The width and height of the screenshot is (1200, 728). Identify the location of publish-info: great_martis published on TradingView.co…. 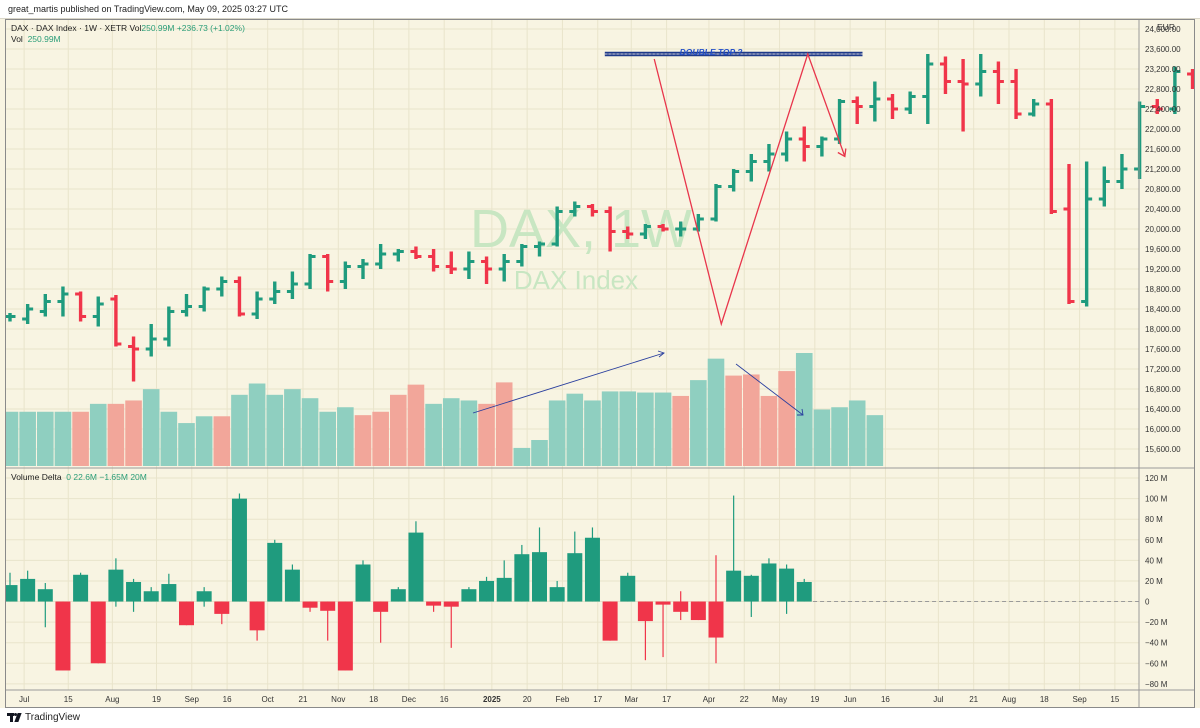
(148, 9).